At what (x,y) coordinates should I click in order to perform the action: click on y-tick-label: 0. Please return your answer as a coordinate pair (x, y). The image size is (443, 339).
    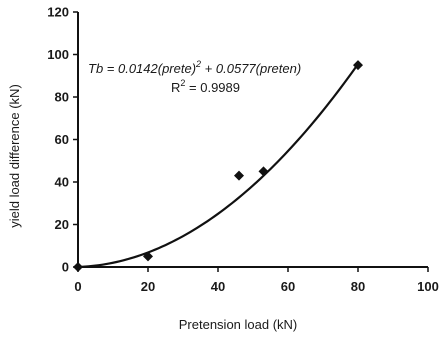
    Looking at the image, I should click on (65, 267).